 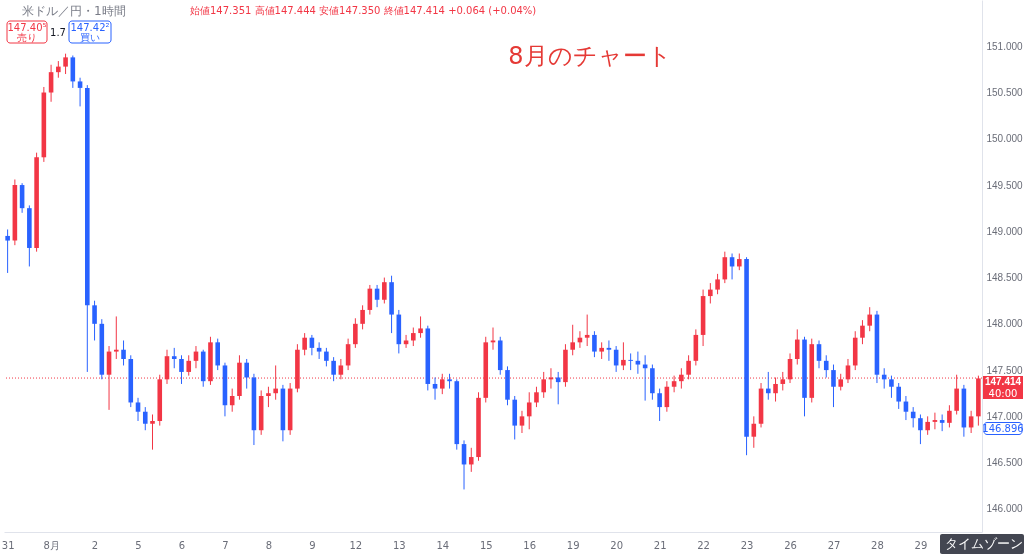 What do you see at coordinates (74, 11) in the screenshot?
I see `chart-title: 米ドル／円・1時間` at bounding box center [74, 11].